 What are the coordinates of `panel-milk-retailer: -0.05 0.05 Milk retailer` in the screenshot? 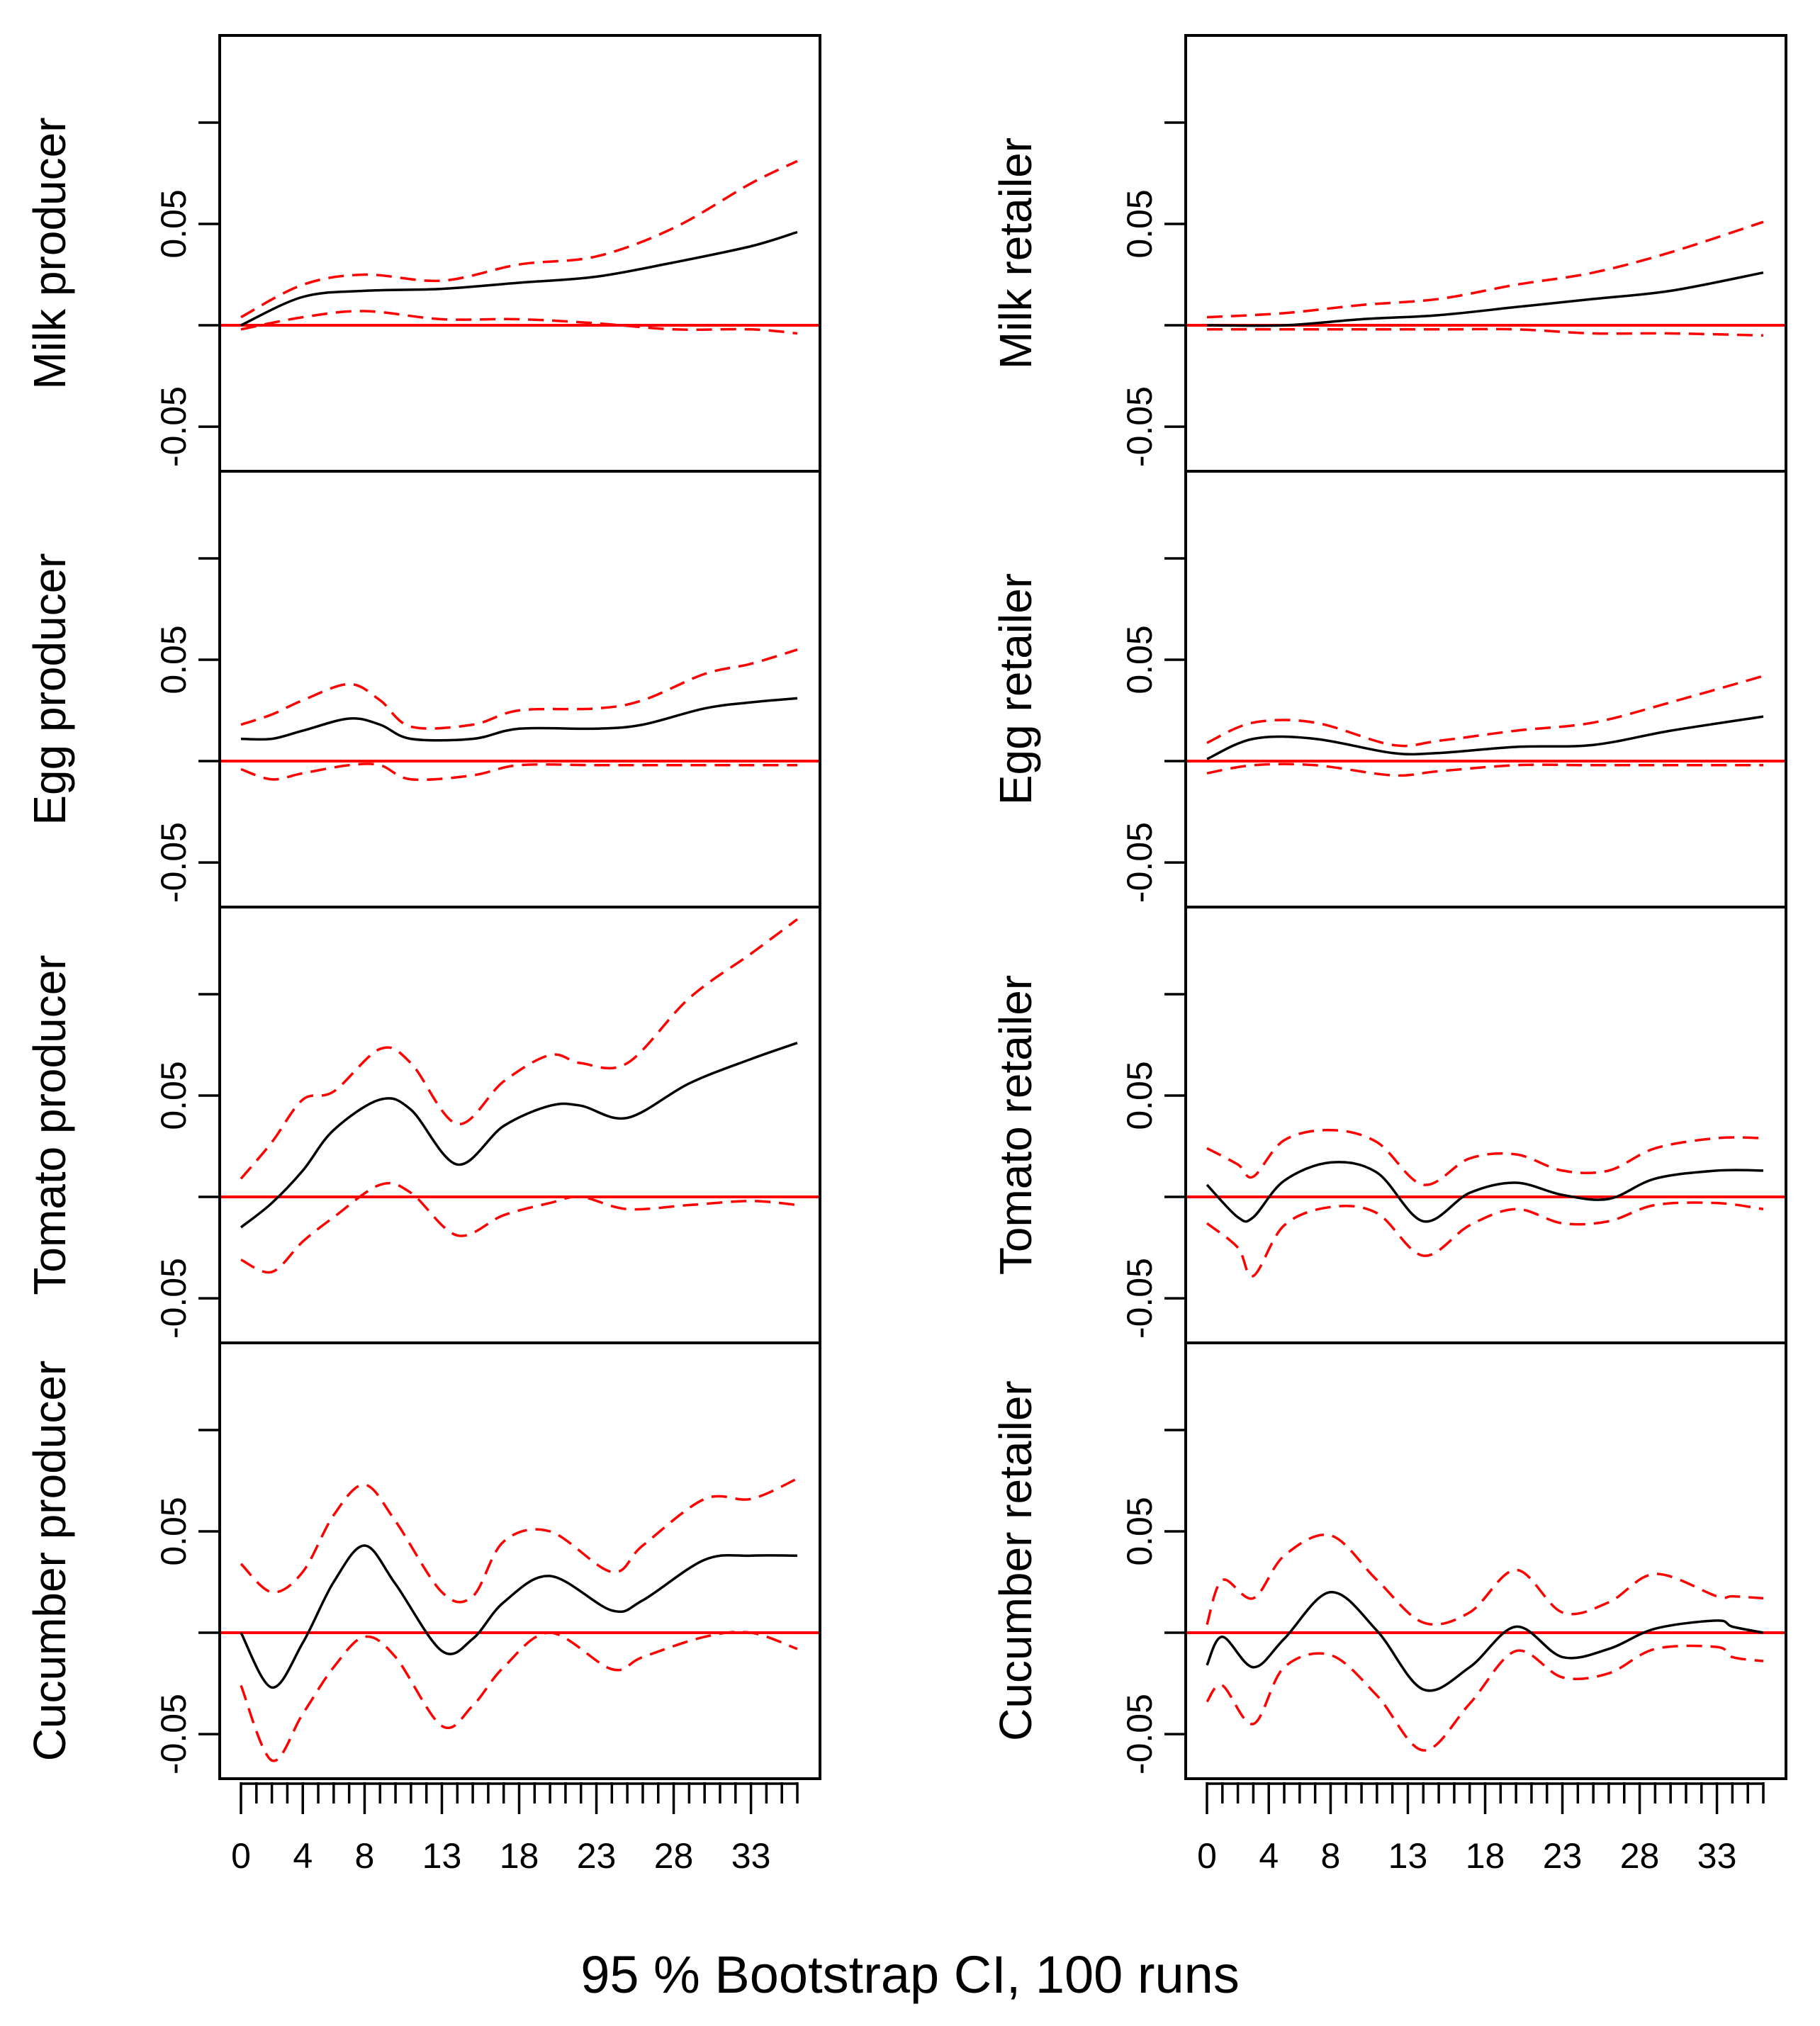 It's located at (1389, 254).